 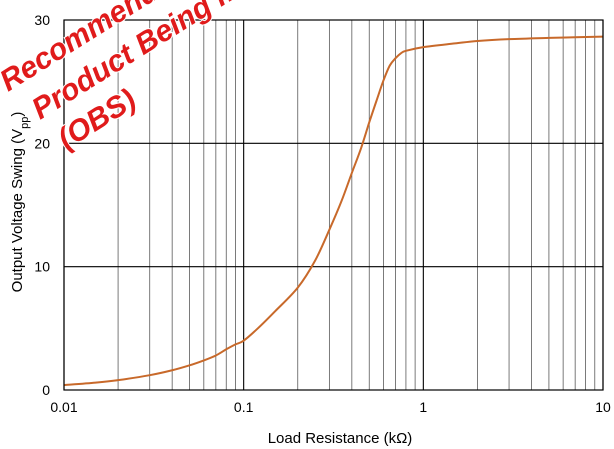 What do you see at coordinates (42, 20) in the screenshot?
I see `y-tick-label: 30` at bounding box center [42, 20].